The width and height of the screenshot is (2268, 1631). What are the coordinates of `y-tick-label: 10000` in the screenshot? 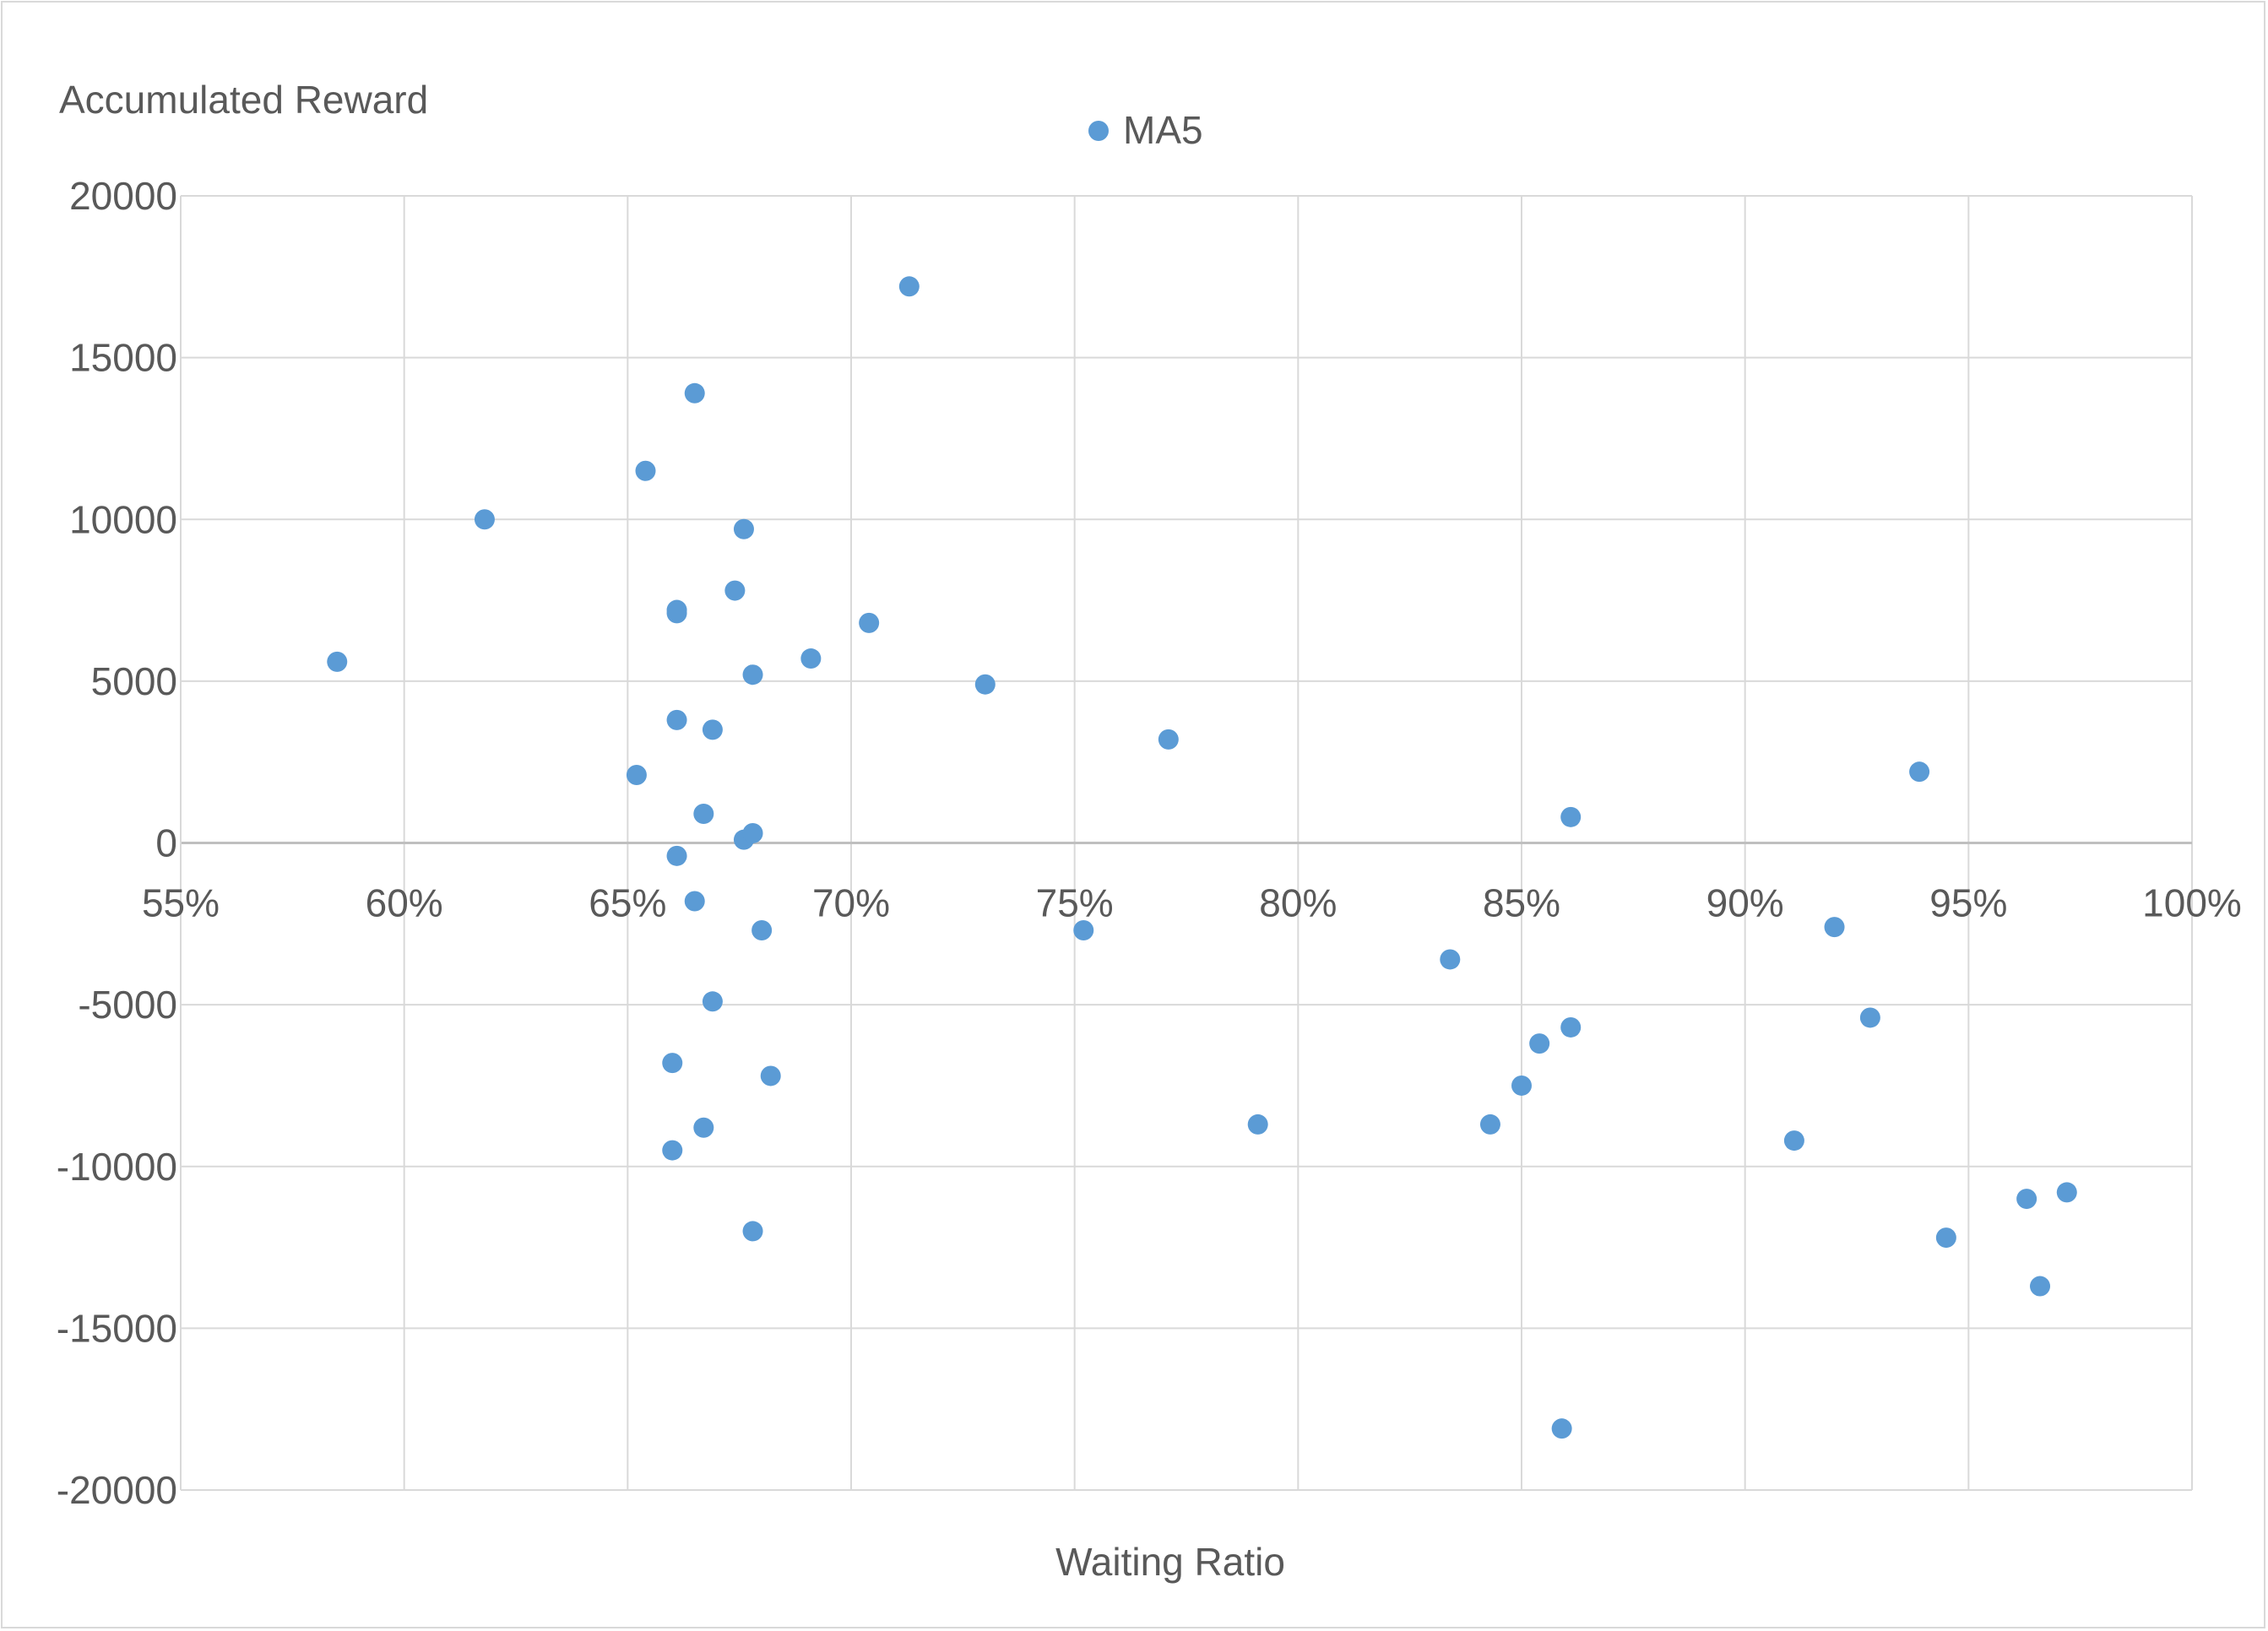 It's located at (123, 519).